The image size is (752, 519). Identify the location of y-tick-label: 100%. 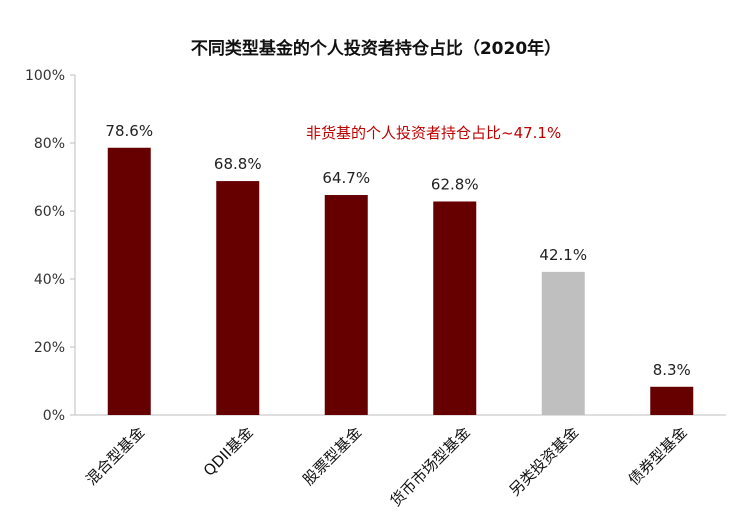
(45, 76).